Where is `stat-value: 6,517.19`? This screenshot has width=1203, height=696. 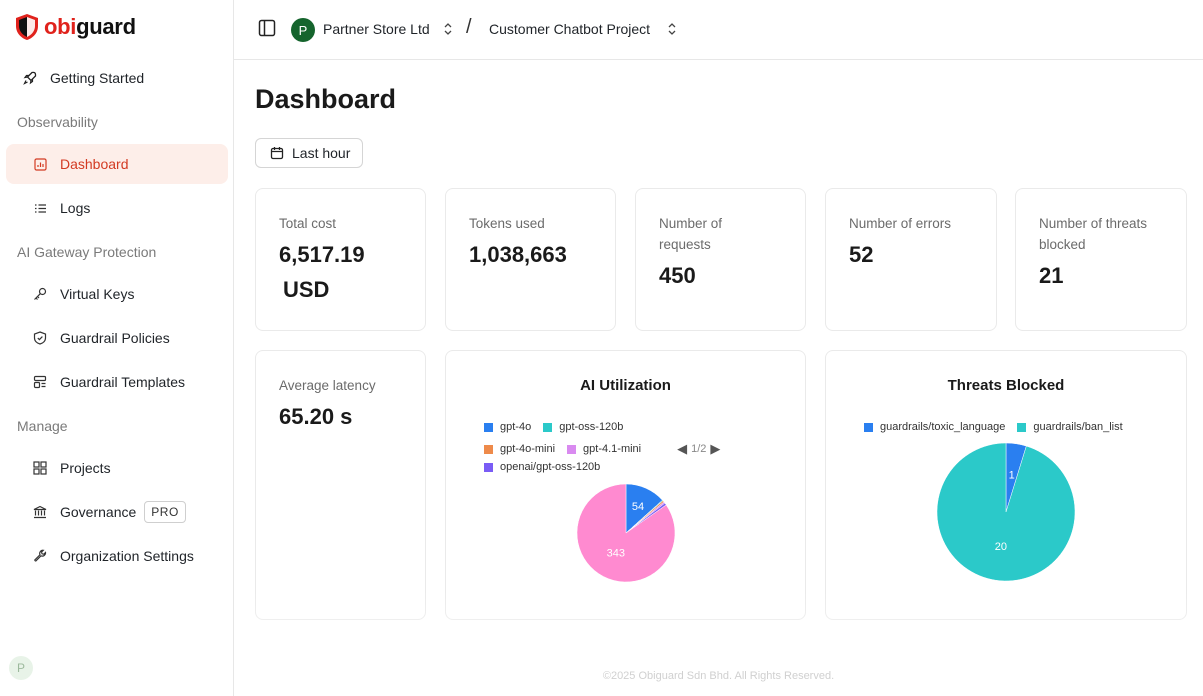 stat-value: 6,517.19 is located at coordinates (322, 254).